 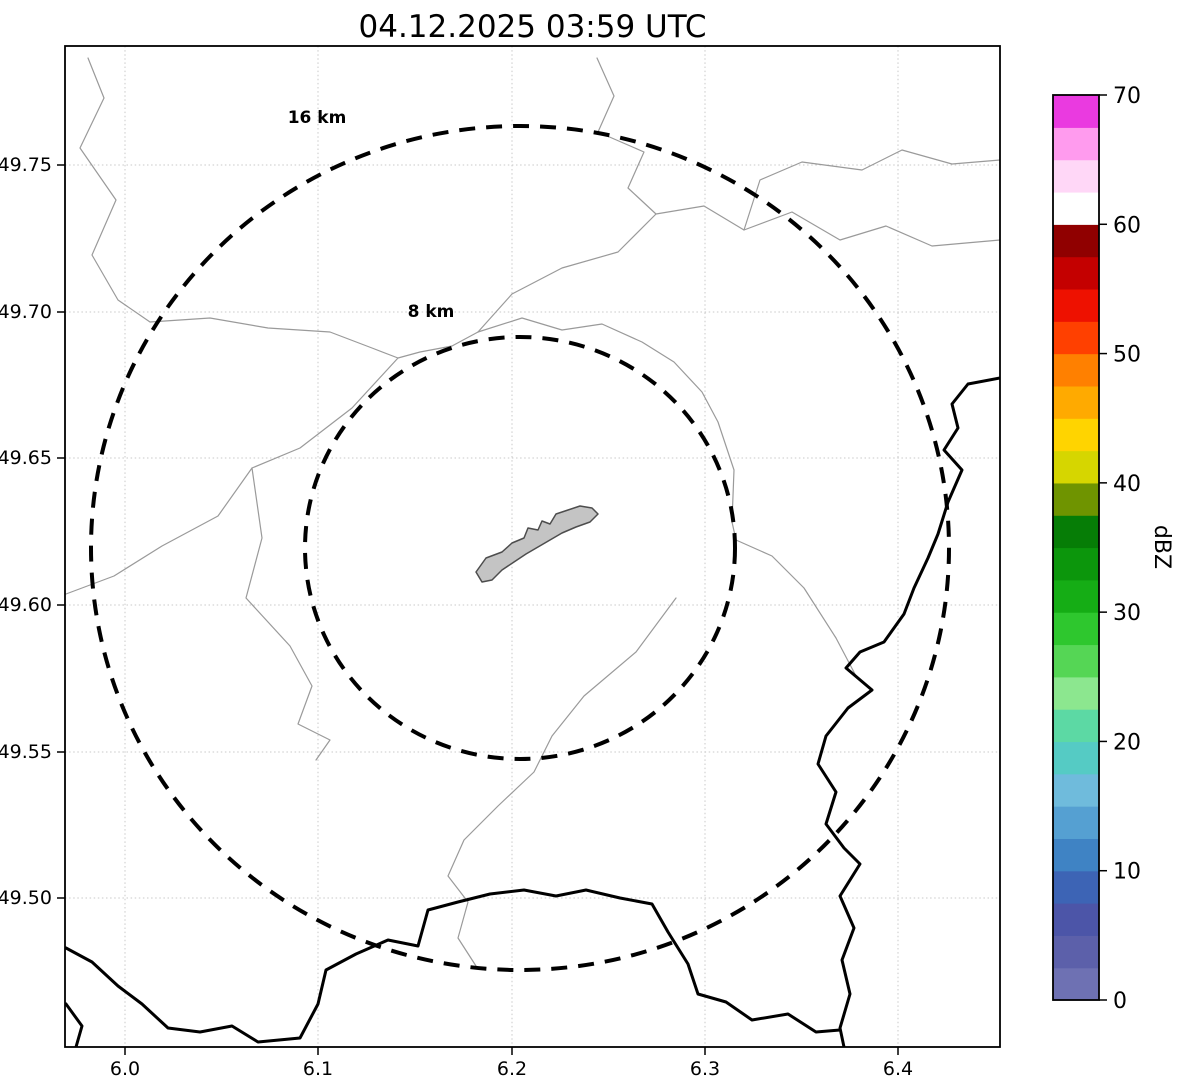 What do you see at coordinates (1127, 225) in the screenshot?
I see `colorbar-tick-label: 60` at bounding box center [1127, 225].